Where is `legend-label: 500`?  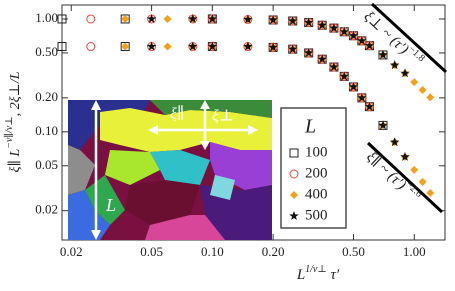 legend-label: 500 is located at coordinates (316, 215).